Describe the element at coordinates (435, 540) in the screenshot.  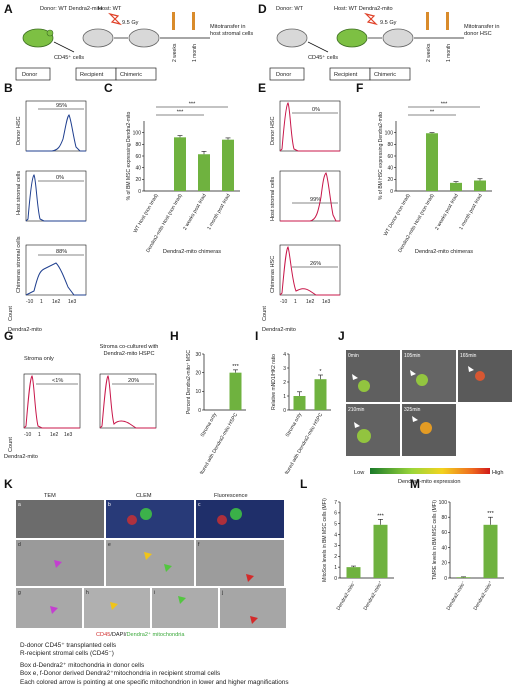
I see `y-axis-label: TMRE levels in BM MSC cells (MFI)` at that location.